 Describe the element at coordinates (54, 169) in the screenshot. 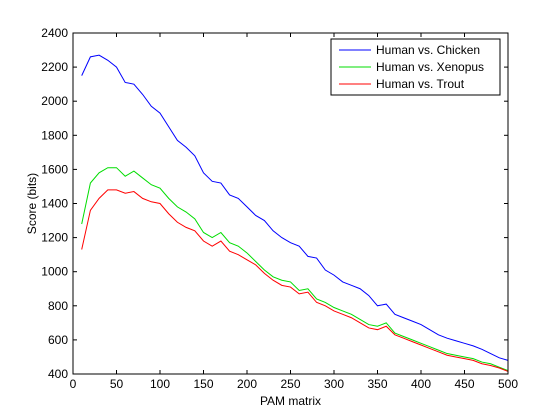

I see `y-tick-label: 1600` at that location.